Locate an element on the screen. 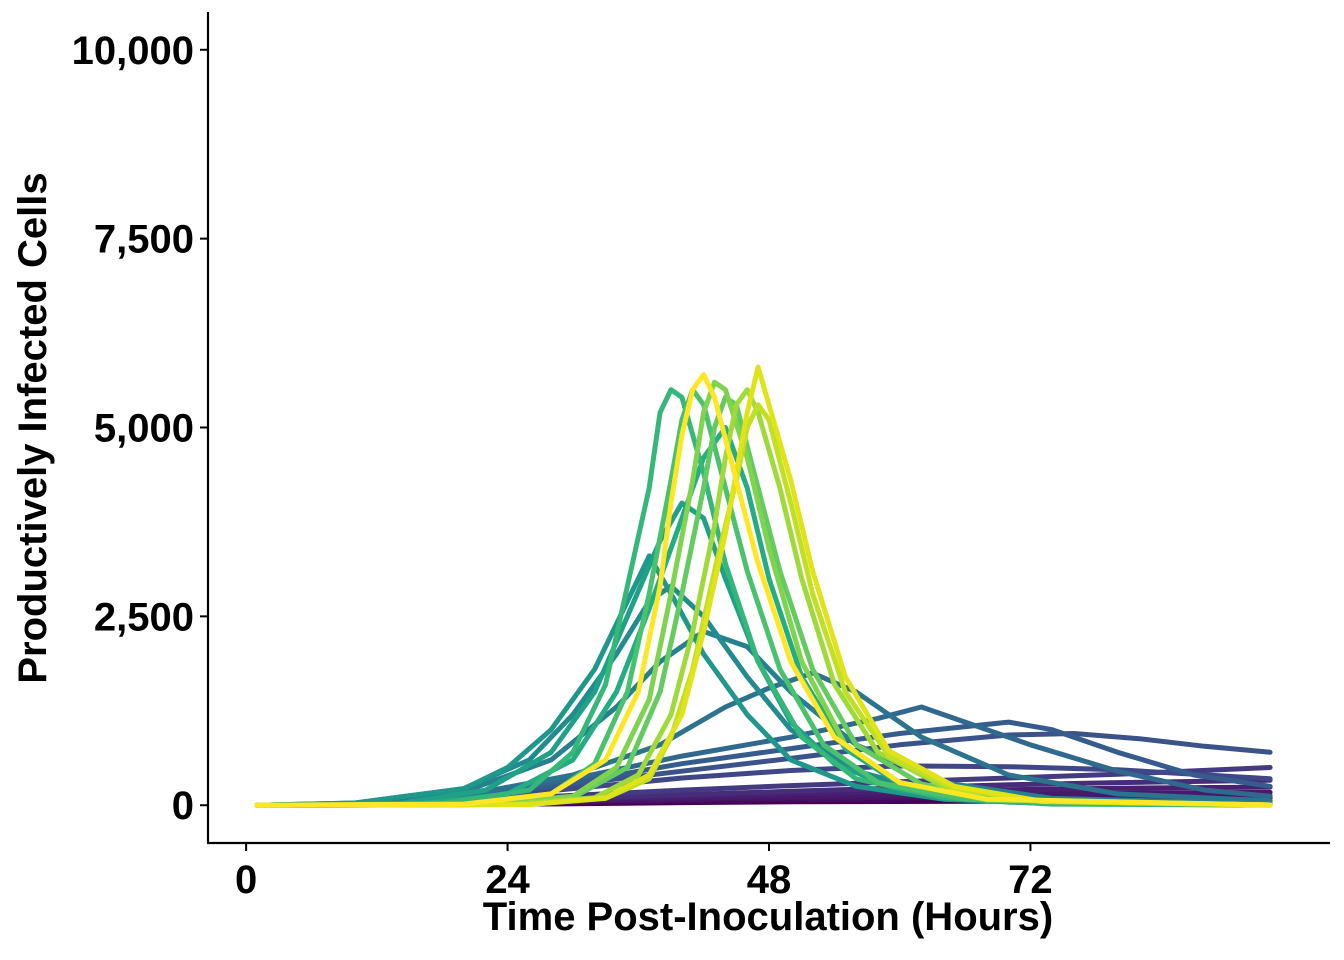 The height and width of the screenshot is (960, 1344). x-tick-label: 48 is located at coordinates (769, 880).